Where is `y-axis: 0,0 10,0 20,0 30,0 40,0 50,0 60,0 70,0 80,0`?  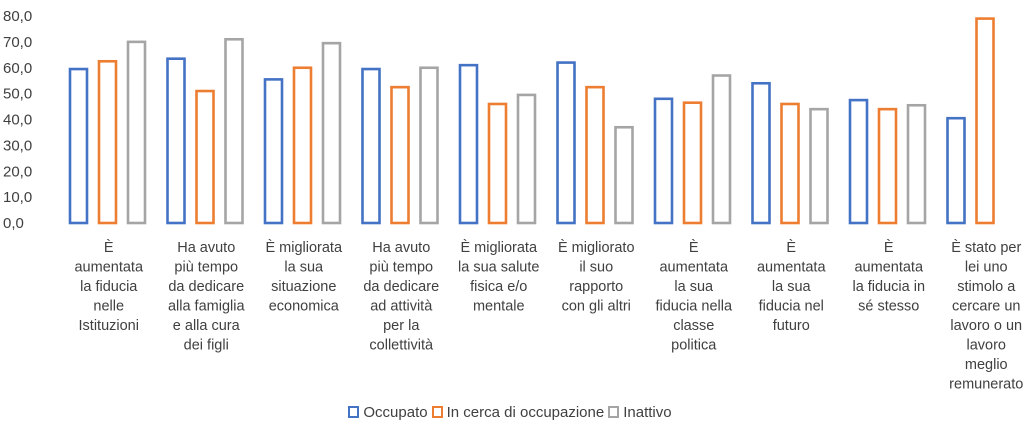 y-axis: 0,0 10,0 20,0 30,0 40,0 50,0 60,0 70,0 80,0 is located at coordinates (17, 120).